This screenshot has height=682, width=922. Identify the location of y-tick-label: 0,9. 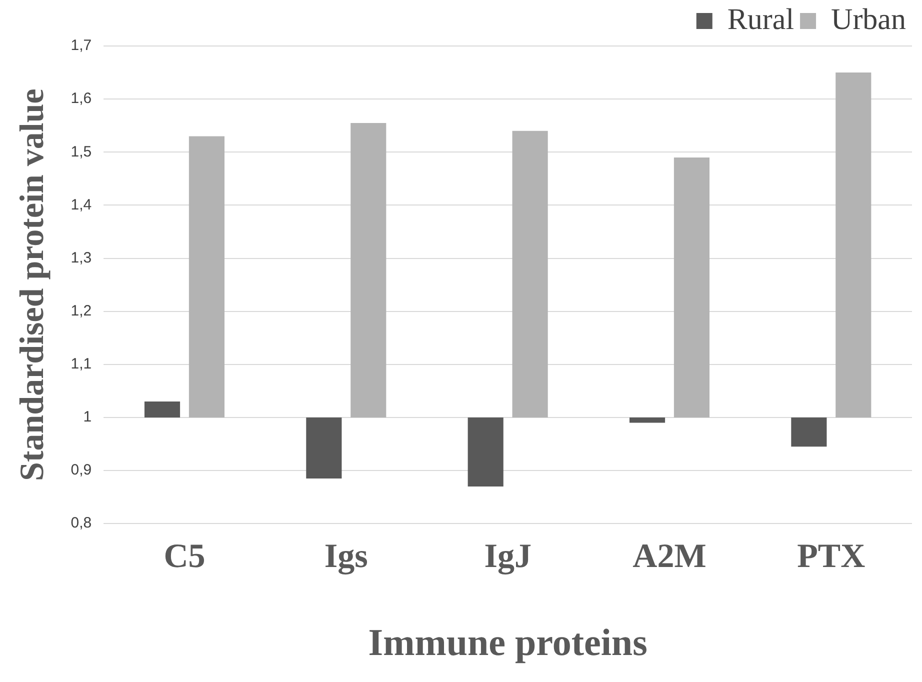
(81, 470).